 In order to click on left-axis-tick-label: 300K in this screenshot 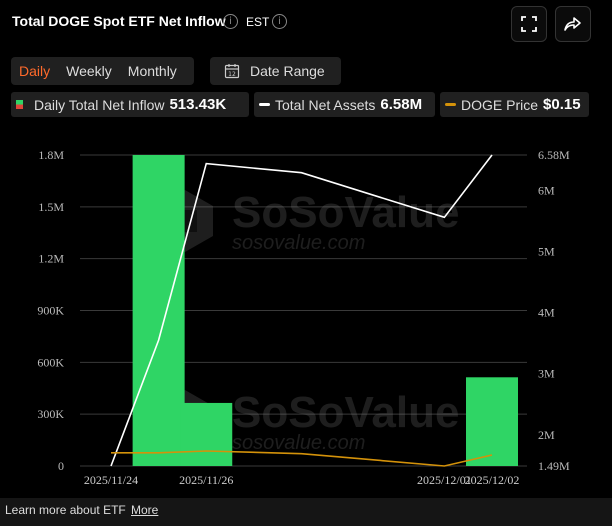, I will do `click(50, 414)`.